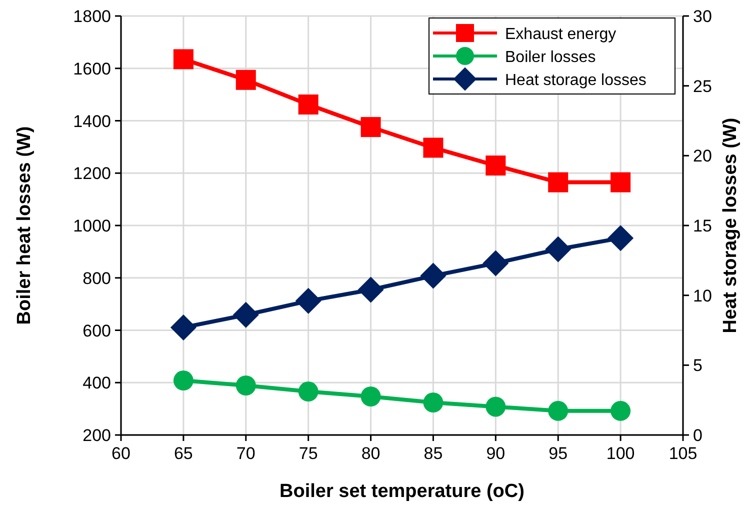  Describe the element at coordinates (92, 226) in the screenshot. I see `y-tick-label: 1000` at that location.